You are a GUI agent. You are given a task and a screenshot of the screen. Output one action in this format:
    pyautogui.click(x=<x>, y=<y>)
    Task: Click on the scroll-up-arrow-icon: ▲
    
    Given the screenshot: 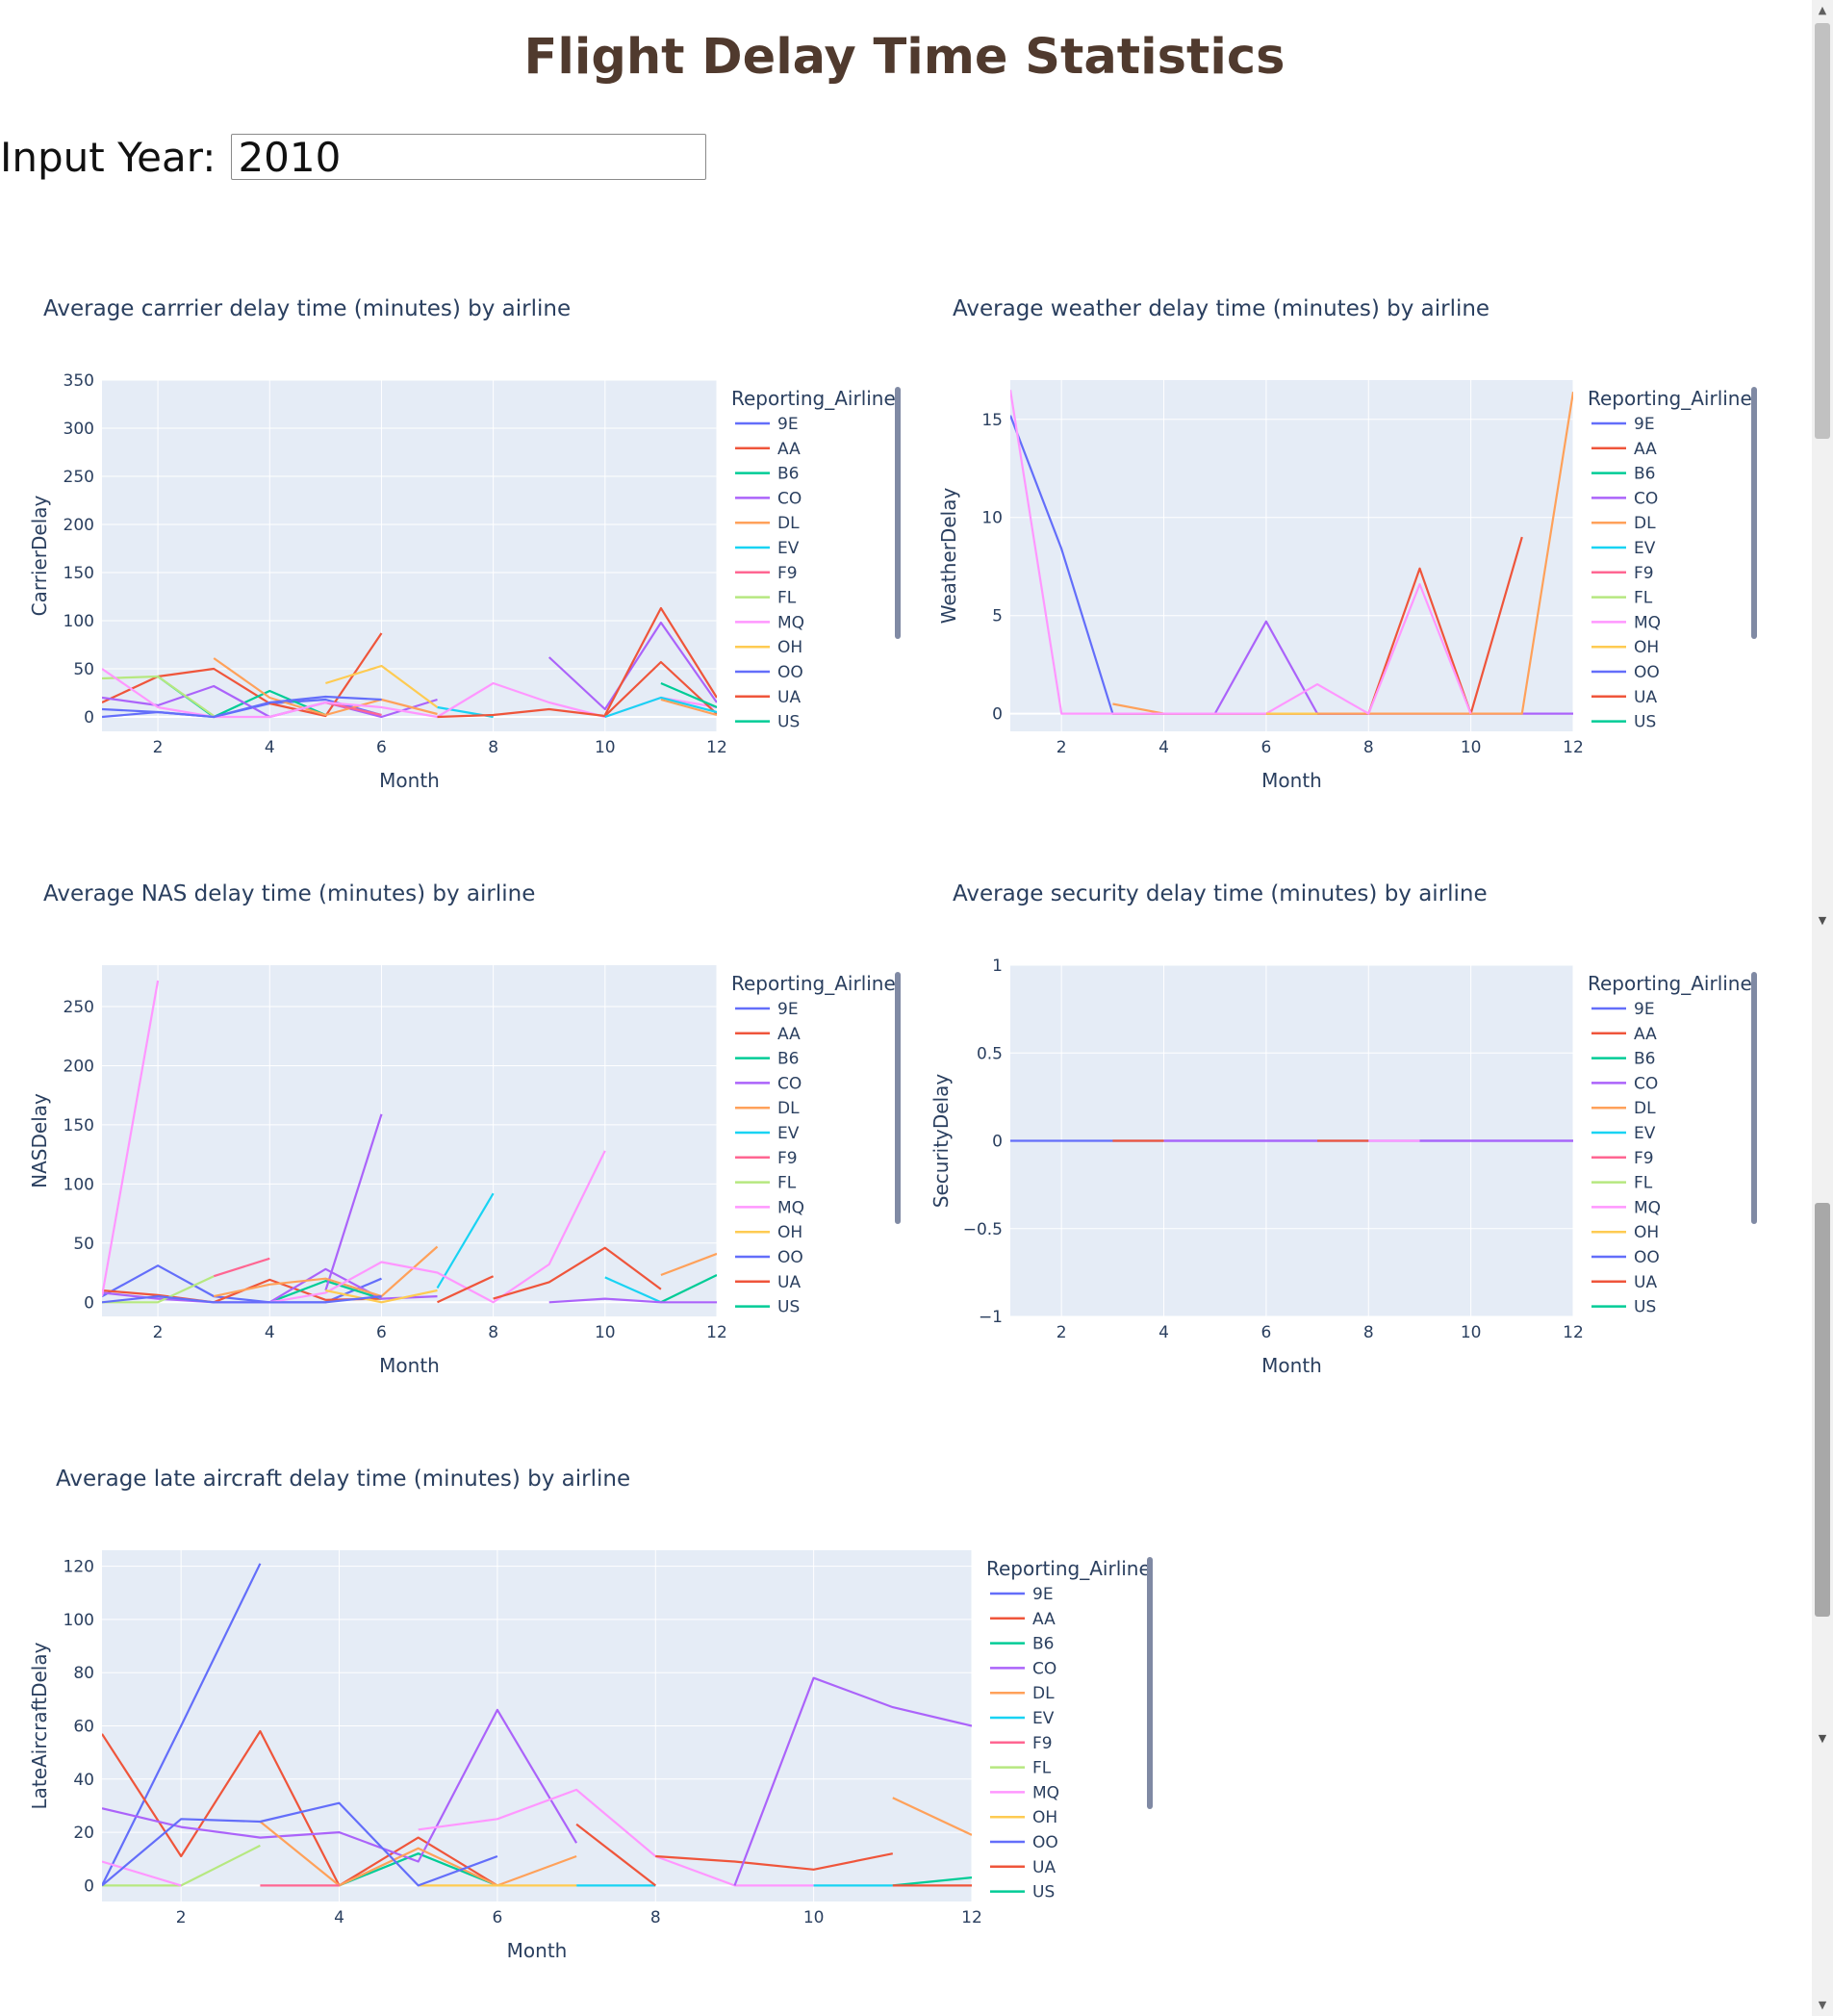 What is the action you would take?
    pyautogui.click(x=1822, y=10)
    